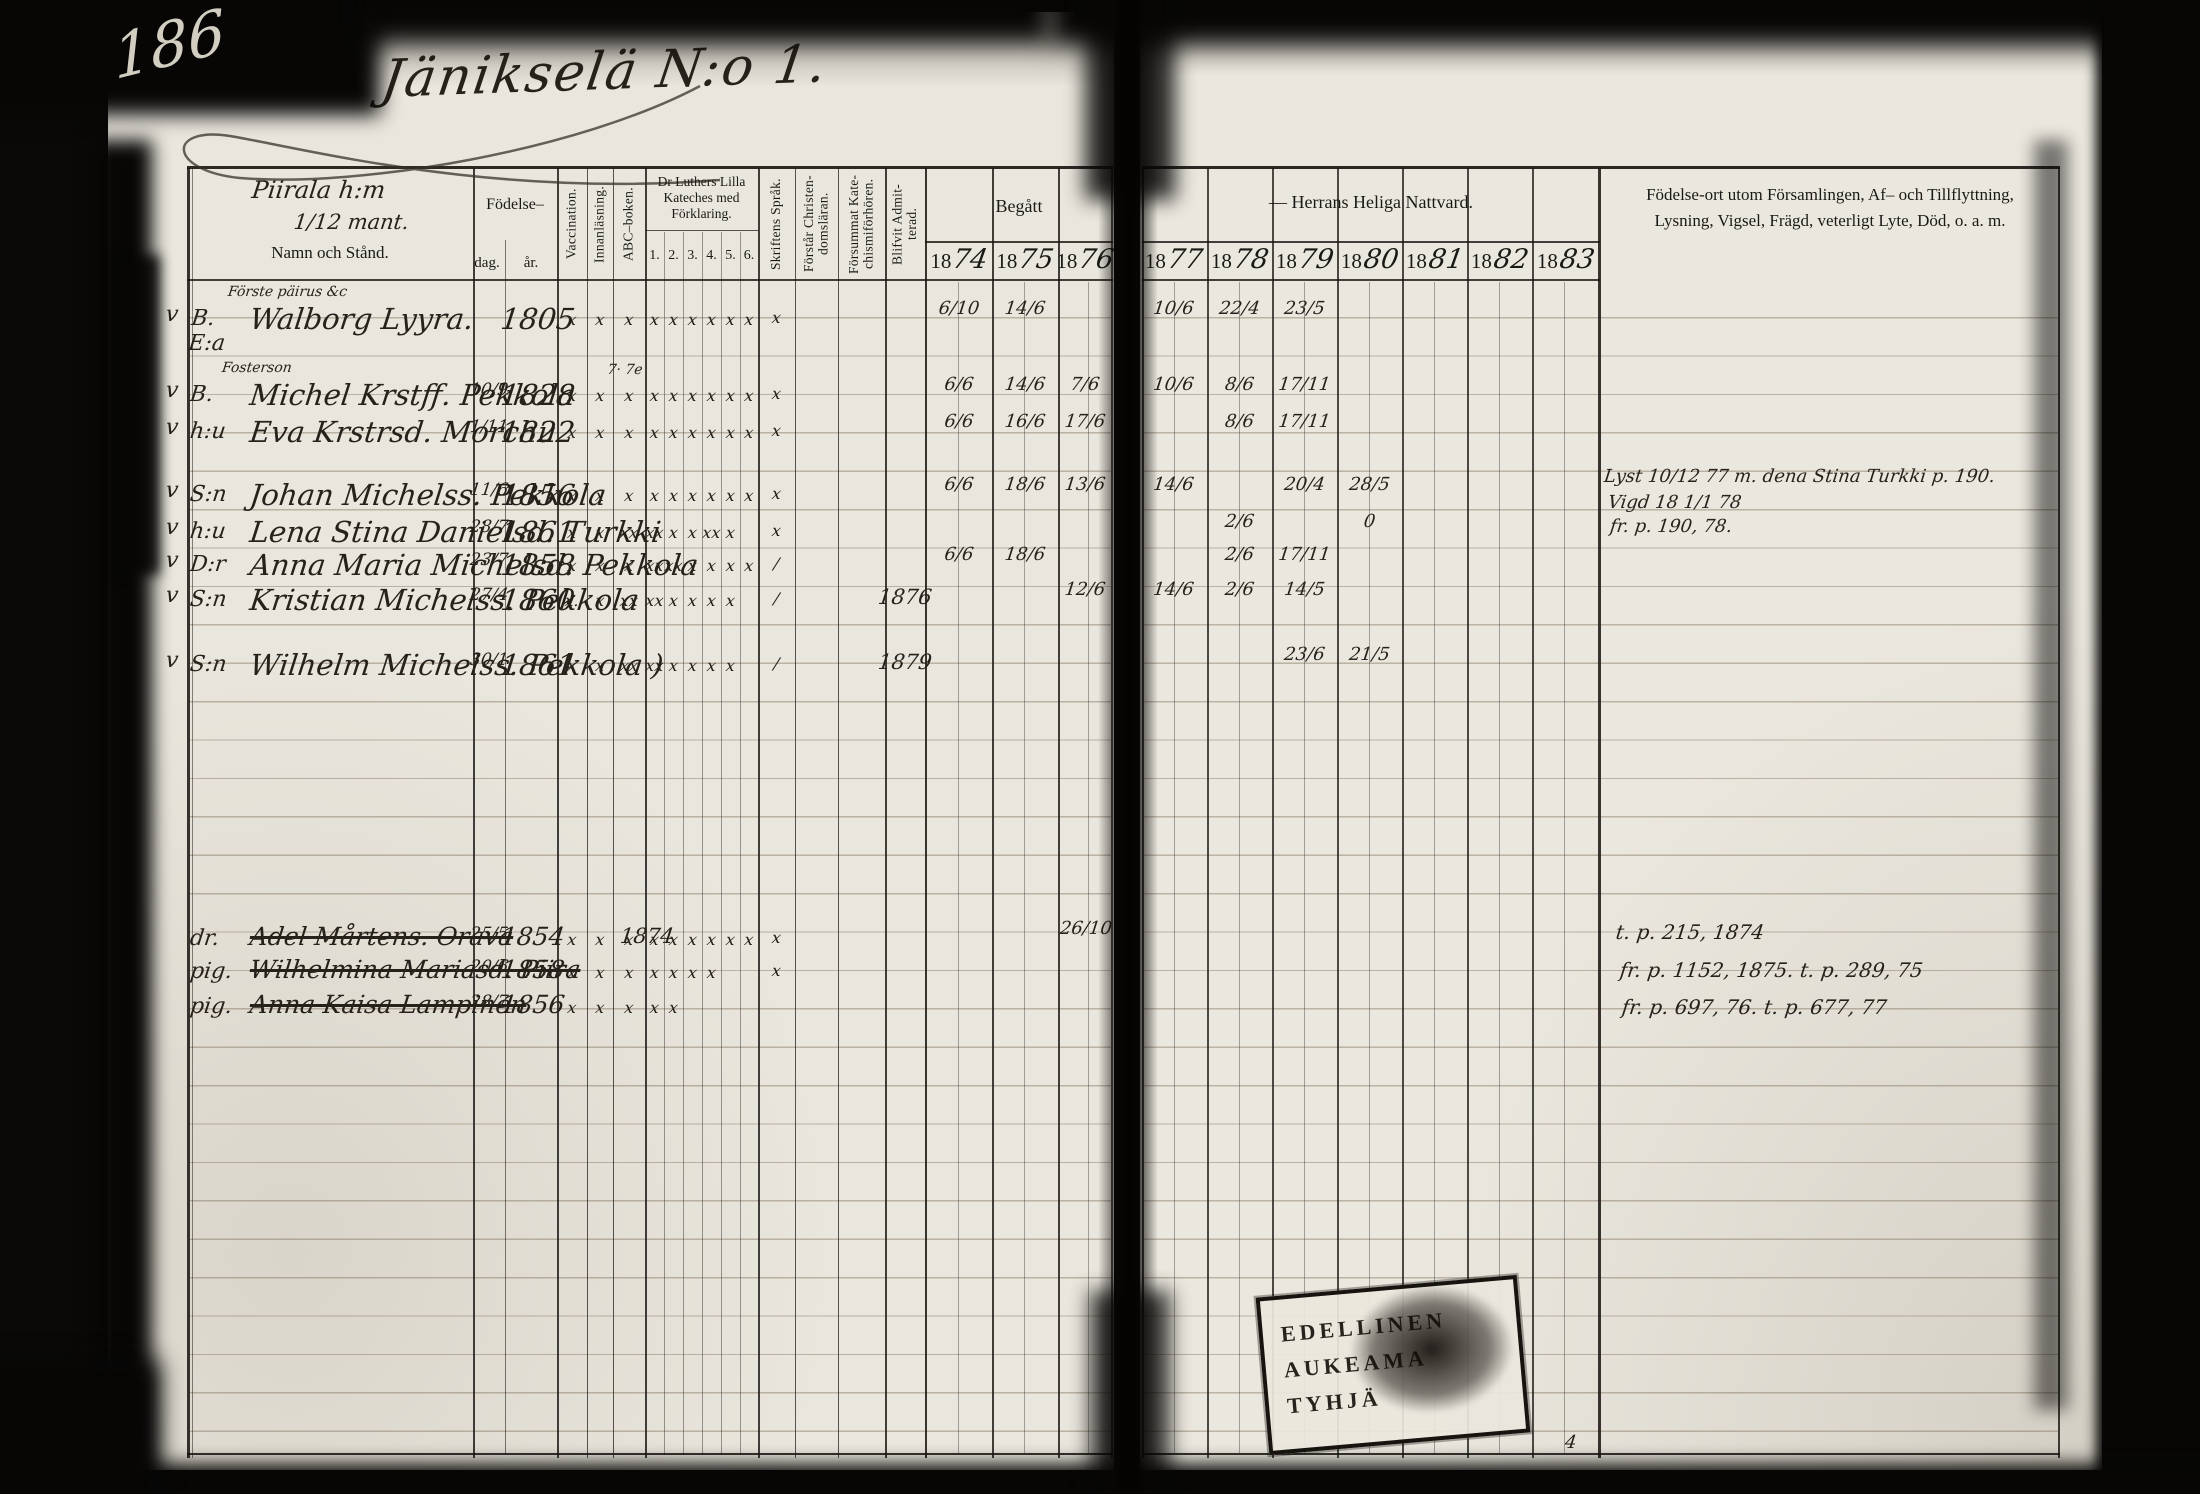 The height and width of the screenshot is (1494, 2200). What do you see at coordinates (749, 255) in the screenshot?
I see `katekes-sub-6: 6.` at bounding box center [749, 255].